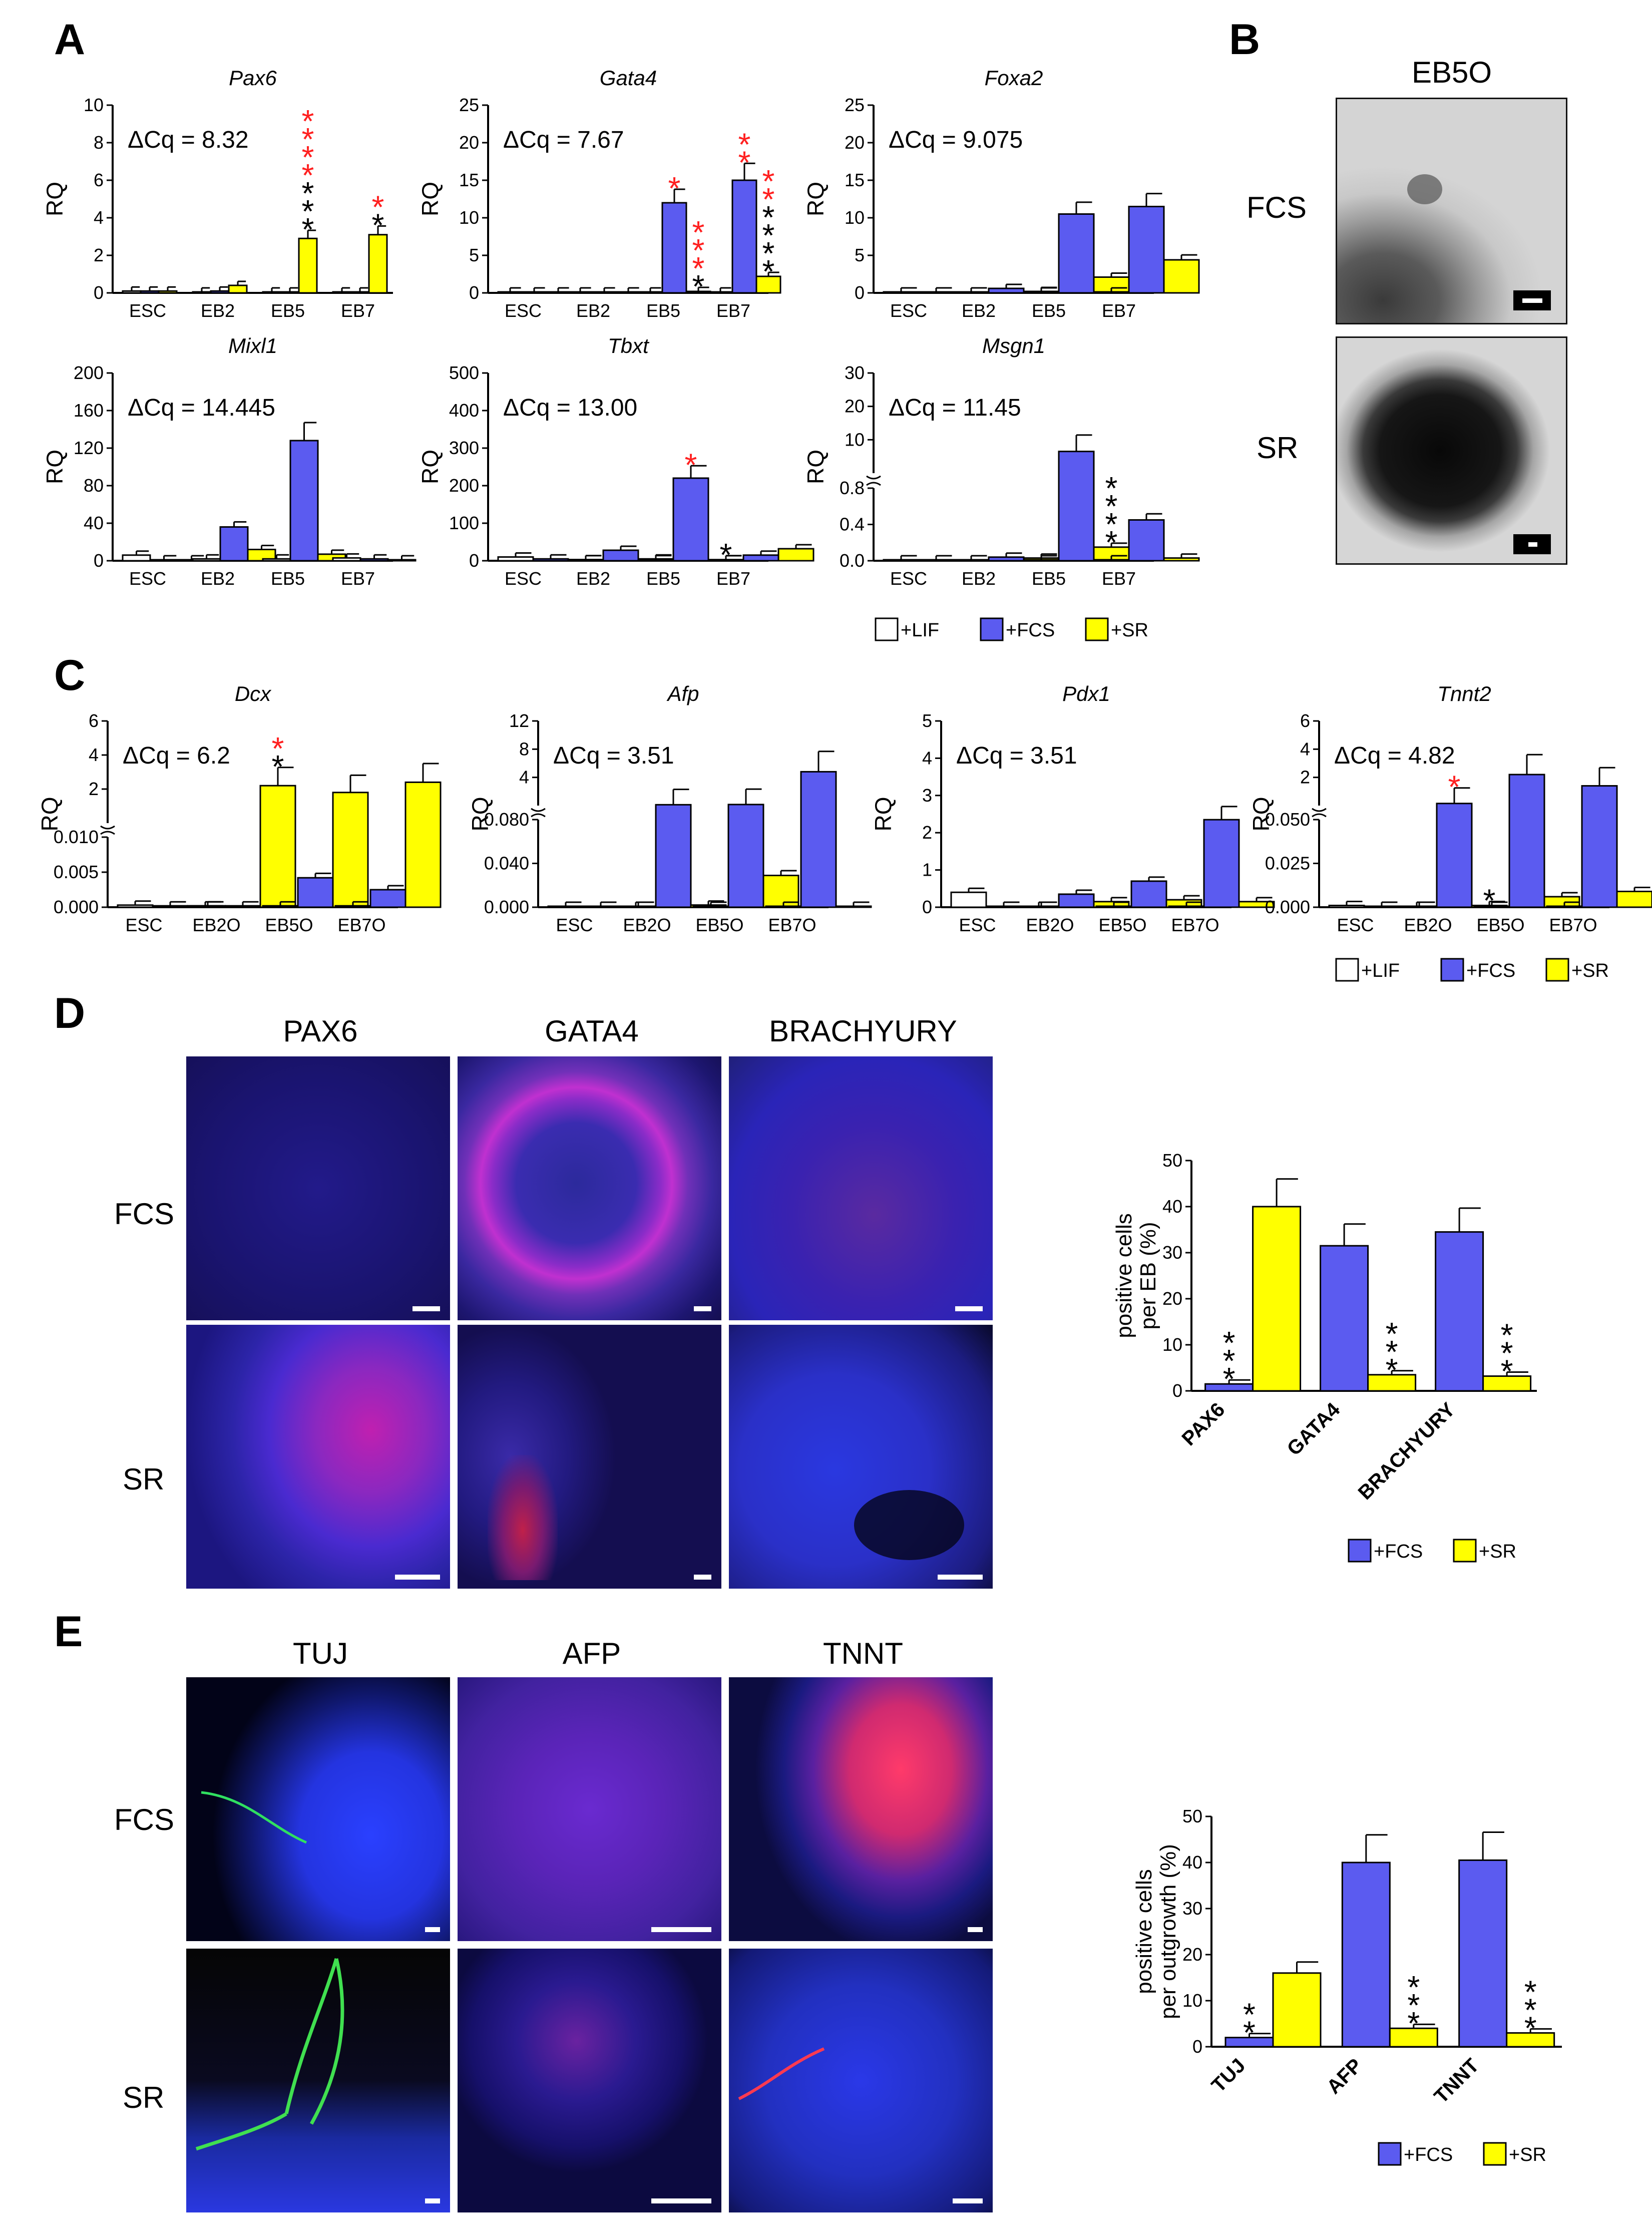 This screenshot has width=1652, height=2235. I want to click on y-tick-label: 0.005, so click(76, 872).